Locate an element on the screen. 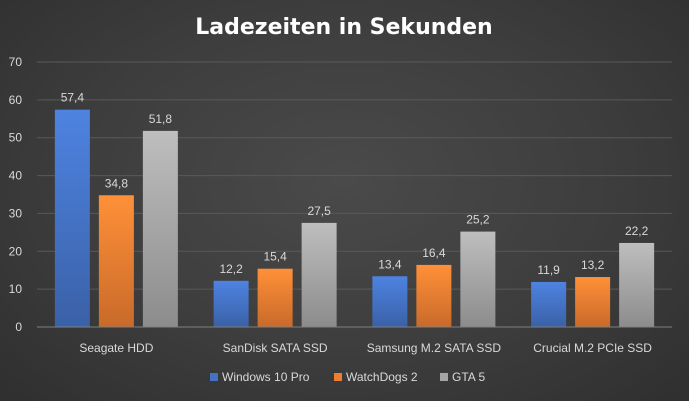 The height and width of the screenshot is (401, 689). data-label: 13,2 is located at coordinates (593, 265).